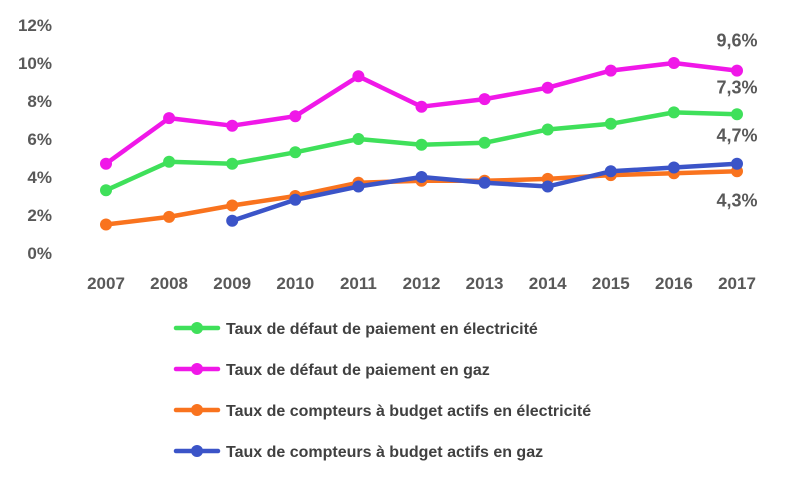  What do you see at coordinates (39, 139) in the screenshot?
I see `y-tick-label: 6%` at bounding box center [39, 139].